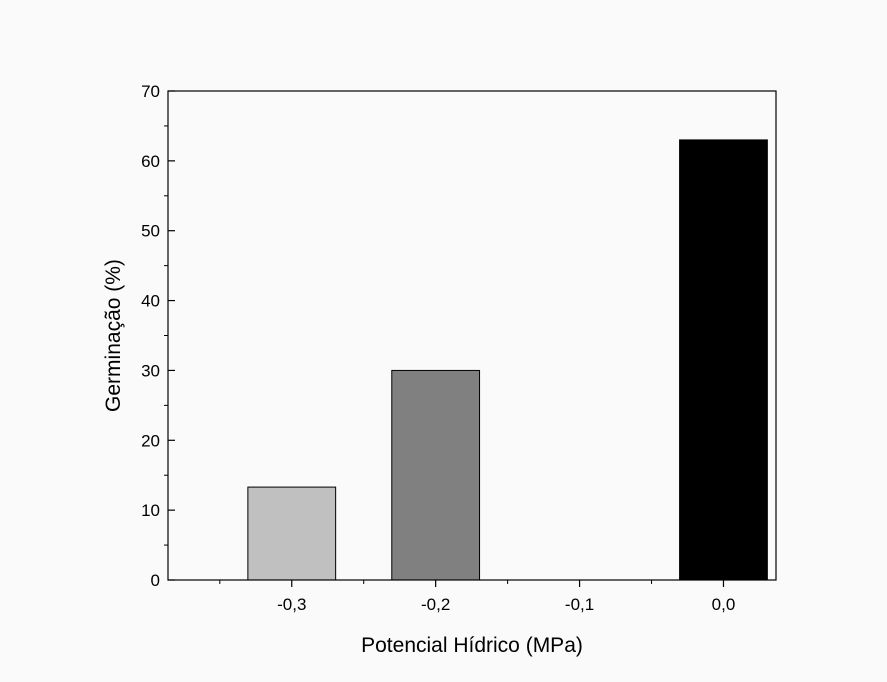 Image resolution: width=887 pixels, height=682 pixels. What do you see at coordinates (435, 604) in the screenshot?
I see `x-tick-label: -0,2` at bounding box center [435, 604].